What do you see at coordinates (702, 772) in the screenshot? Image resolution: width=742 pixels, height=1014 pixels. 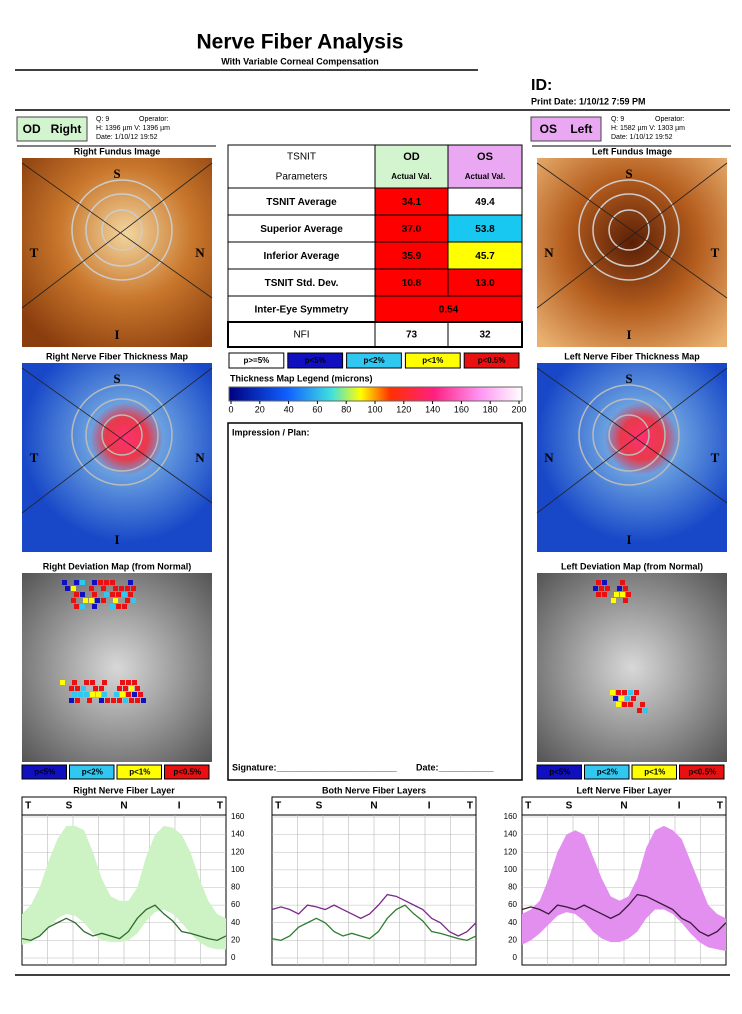 I see `legend-label: p<0.5%` at bounding box center [702, 772].